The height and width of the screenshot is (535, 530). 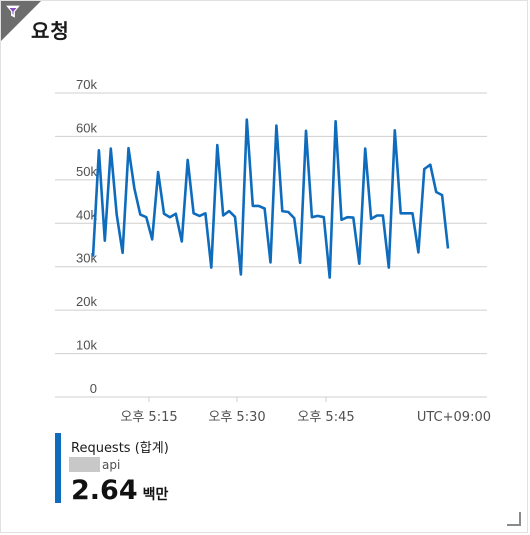 I want to click on legend-item-requests: Requests (합계) api 2.64 백만, so click(x=205, y=469).